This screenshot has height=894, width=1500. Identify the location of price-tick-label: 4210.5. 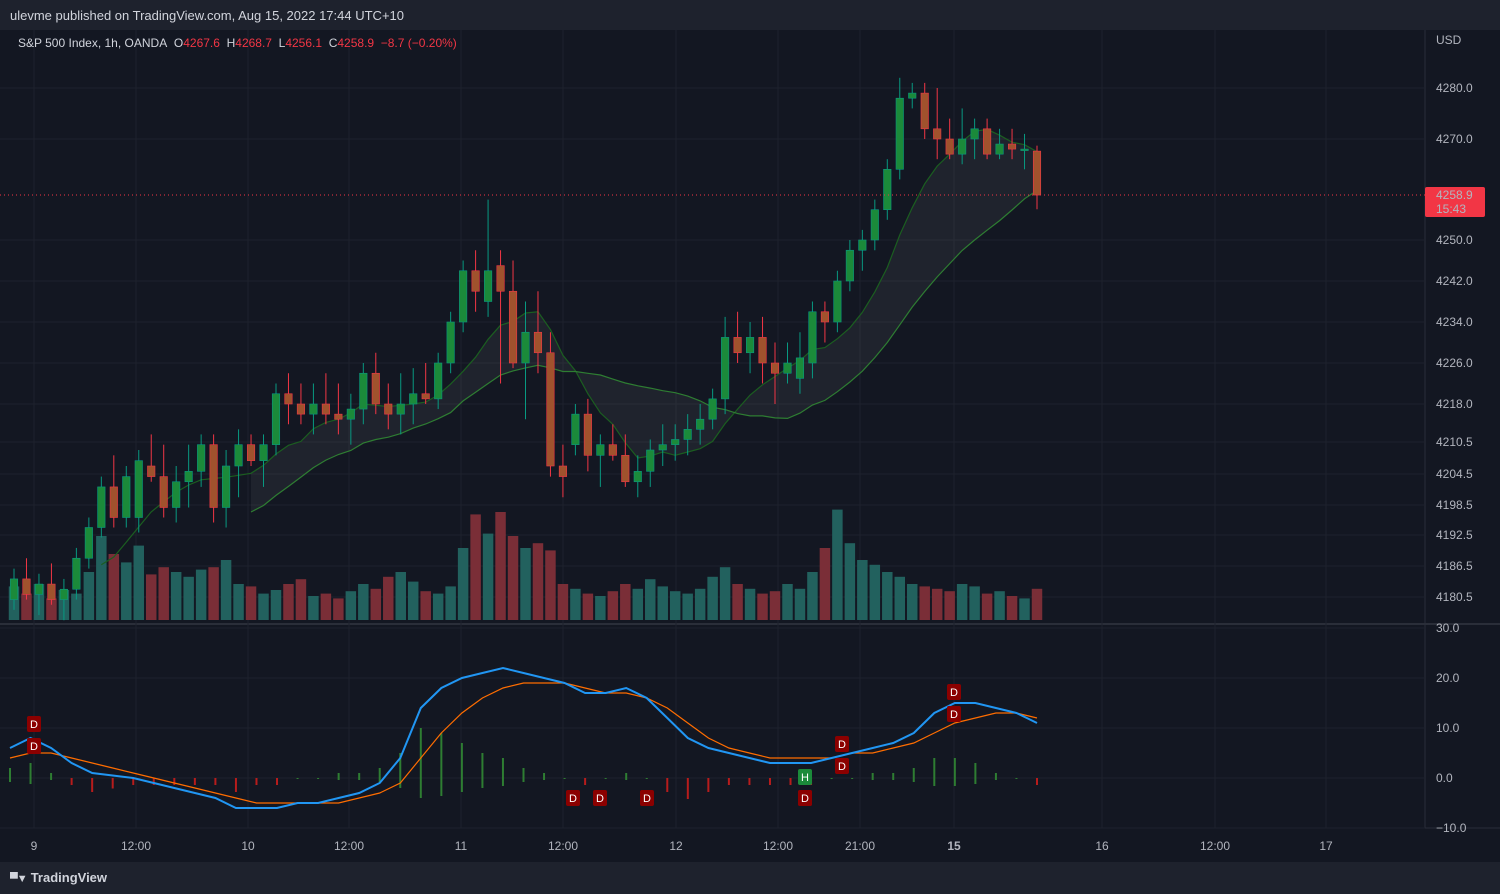
(1454, 442).